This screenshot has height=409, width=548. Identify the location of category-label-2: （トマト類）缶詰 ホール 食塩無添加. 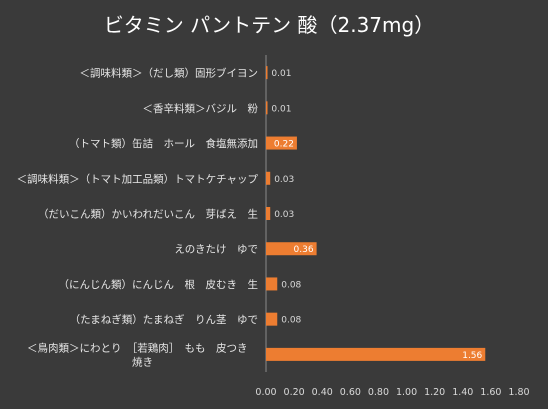
(163, 143).